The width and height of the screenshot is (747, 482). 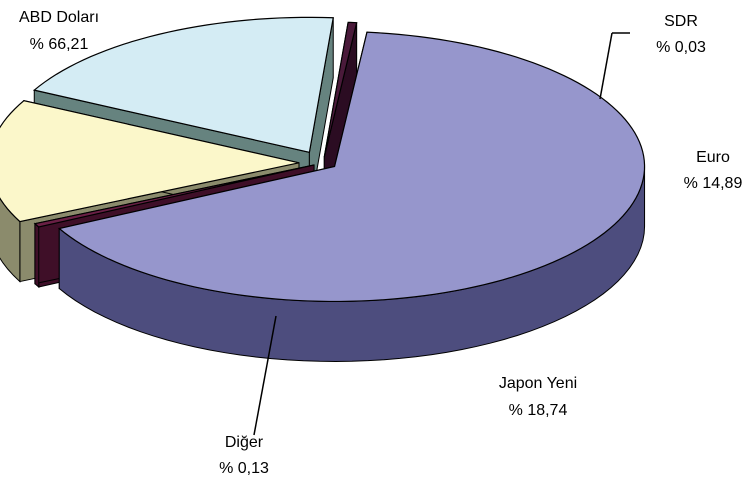 I want to click on label-euro-name: Euro, so click(x=713, y=157).